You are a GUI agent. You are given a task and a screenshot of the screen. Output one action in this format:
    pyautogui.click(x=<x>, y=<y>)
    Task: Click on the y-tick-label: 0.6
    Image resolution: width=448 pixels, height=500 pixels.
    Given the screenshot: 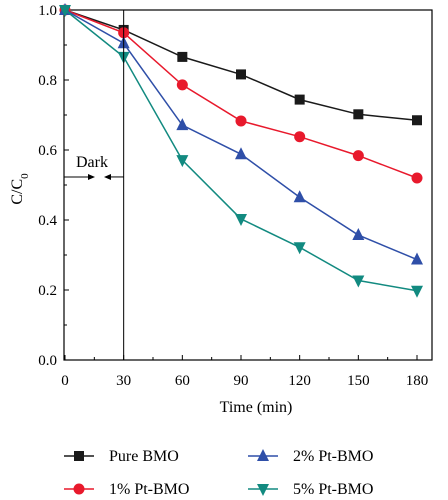 What is the action you would take?
    pyautogui.click(x=47, y=151)
    